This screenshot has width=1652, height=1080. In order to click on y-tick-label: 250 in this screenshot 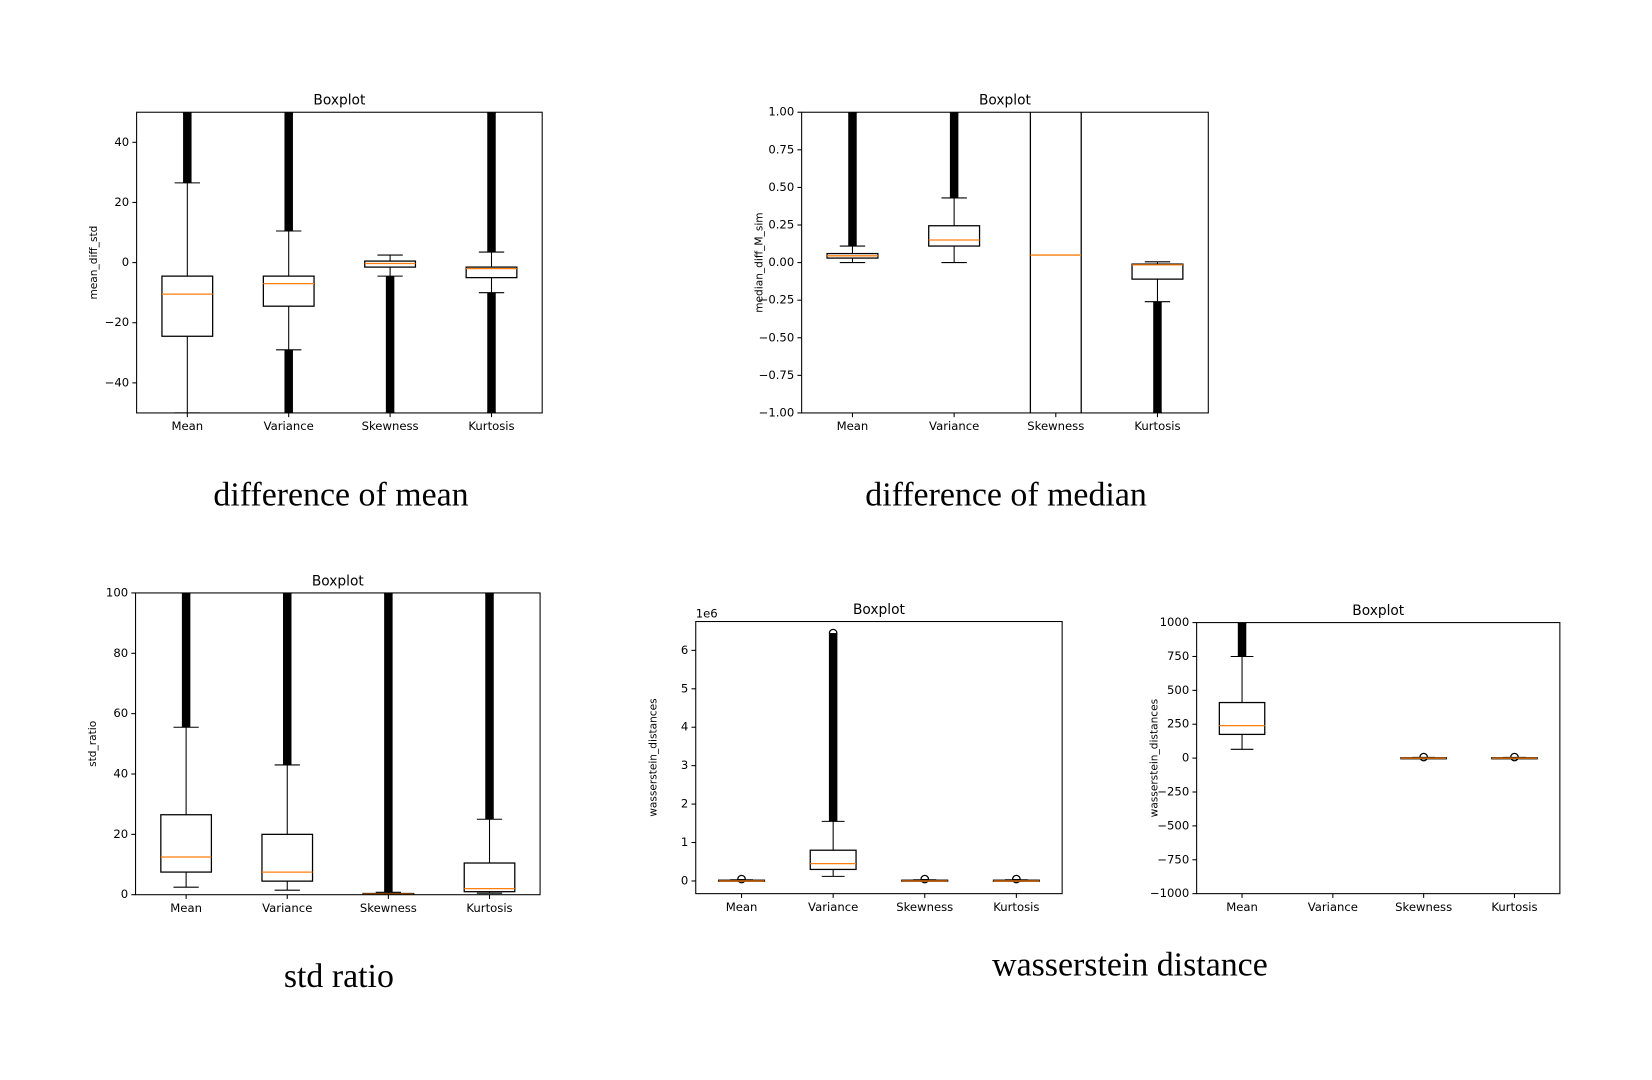, I will do `click(1178, 724)`.